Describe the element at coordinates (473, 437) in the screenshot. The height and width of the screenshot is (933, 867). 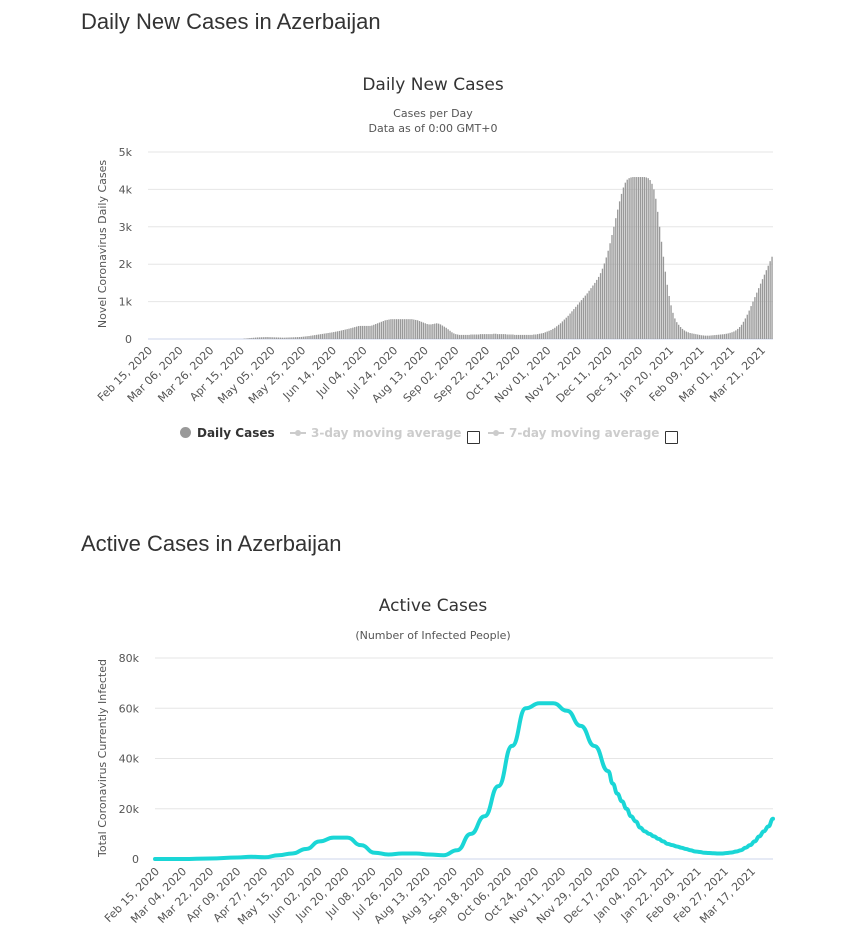
I see `toggle-3-day-average-checkbox` at that location.